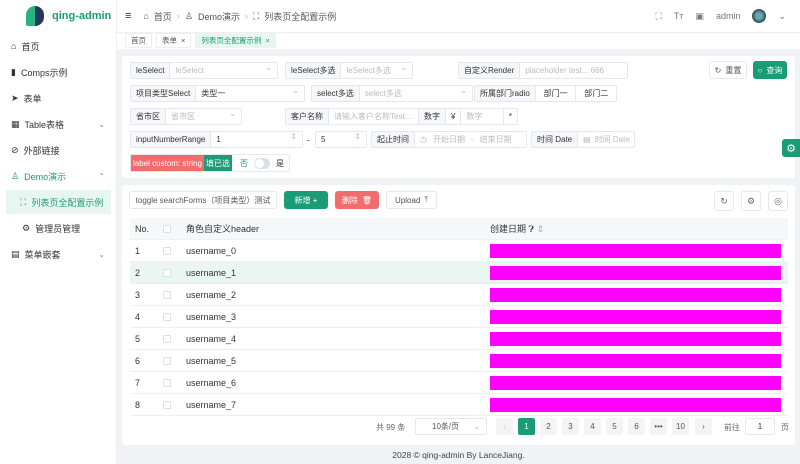 The image size is (800, 464). Describe the element at coordinates (261, 163) in the screenshot. I see `toggle-switch` at that location.